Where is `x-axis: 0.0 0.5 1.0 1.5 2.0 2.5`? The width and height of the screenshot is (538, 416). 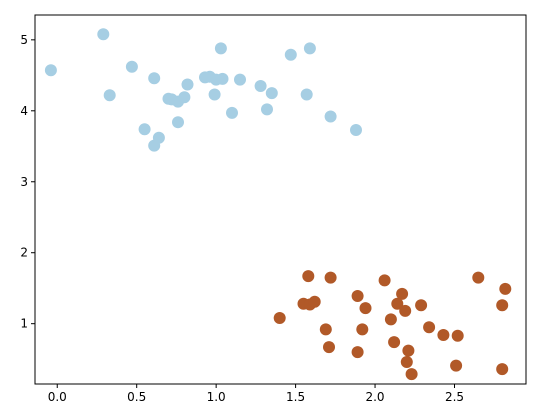
x-axis: 0.0 0.5 1.0 1.5 2.0 2.5 is located at coordinates (256, 394).